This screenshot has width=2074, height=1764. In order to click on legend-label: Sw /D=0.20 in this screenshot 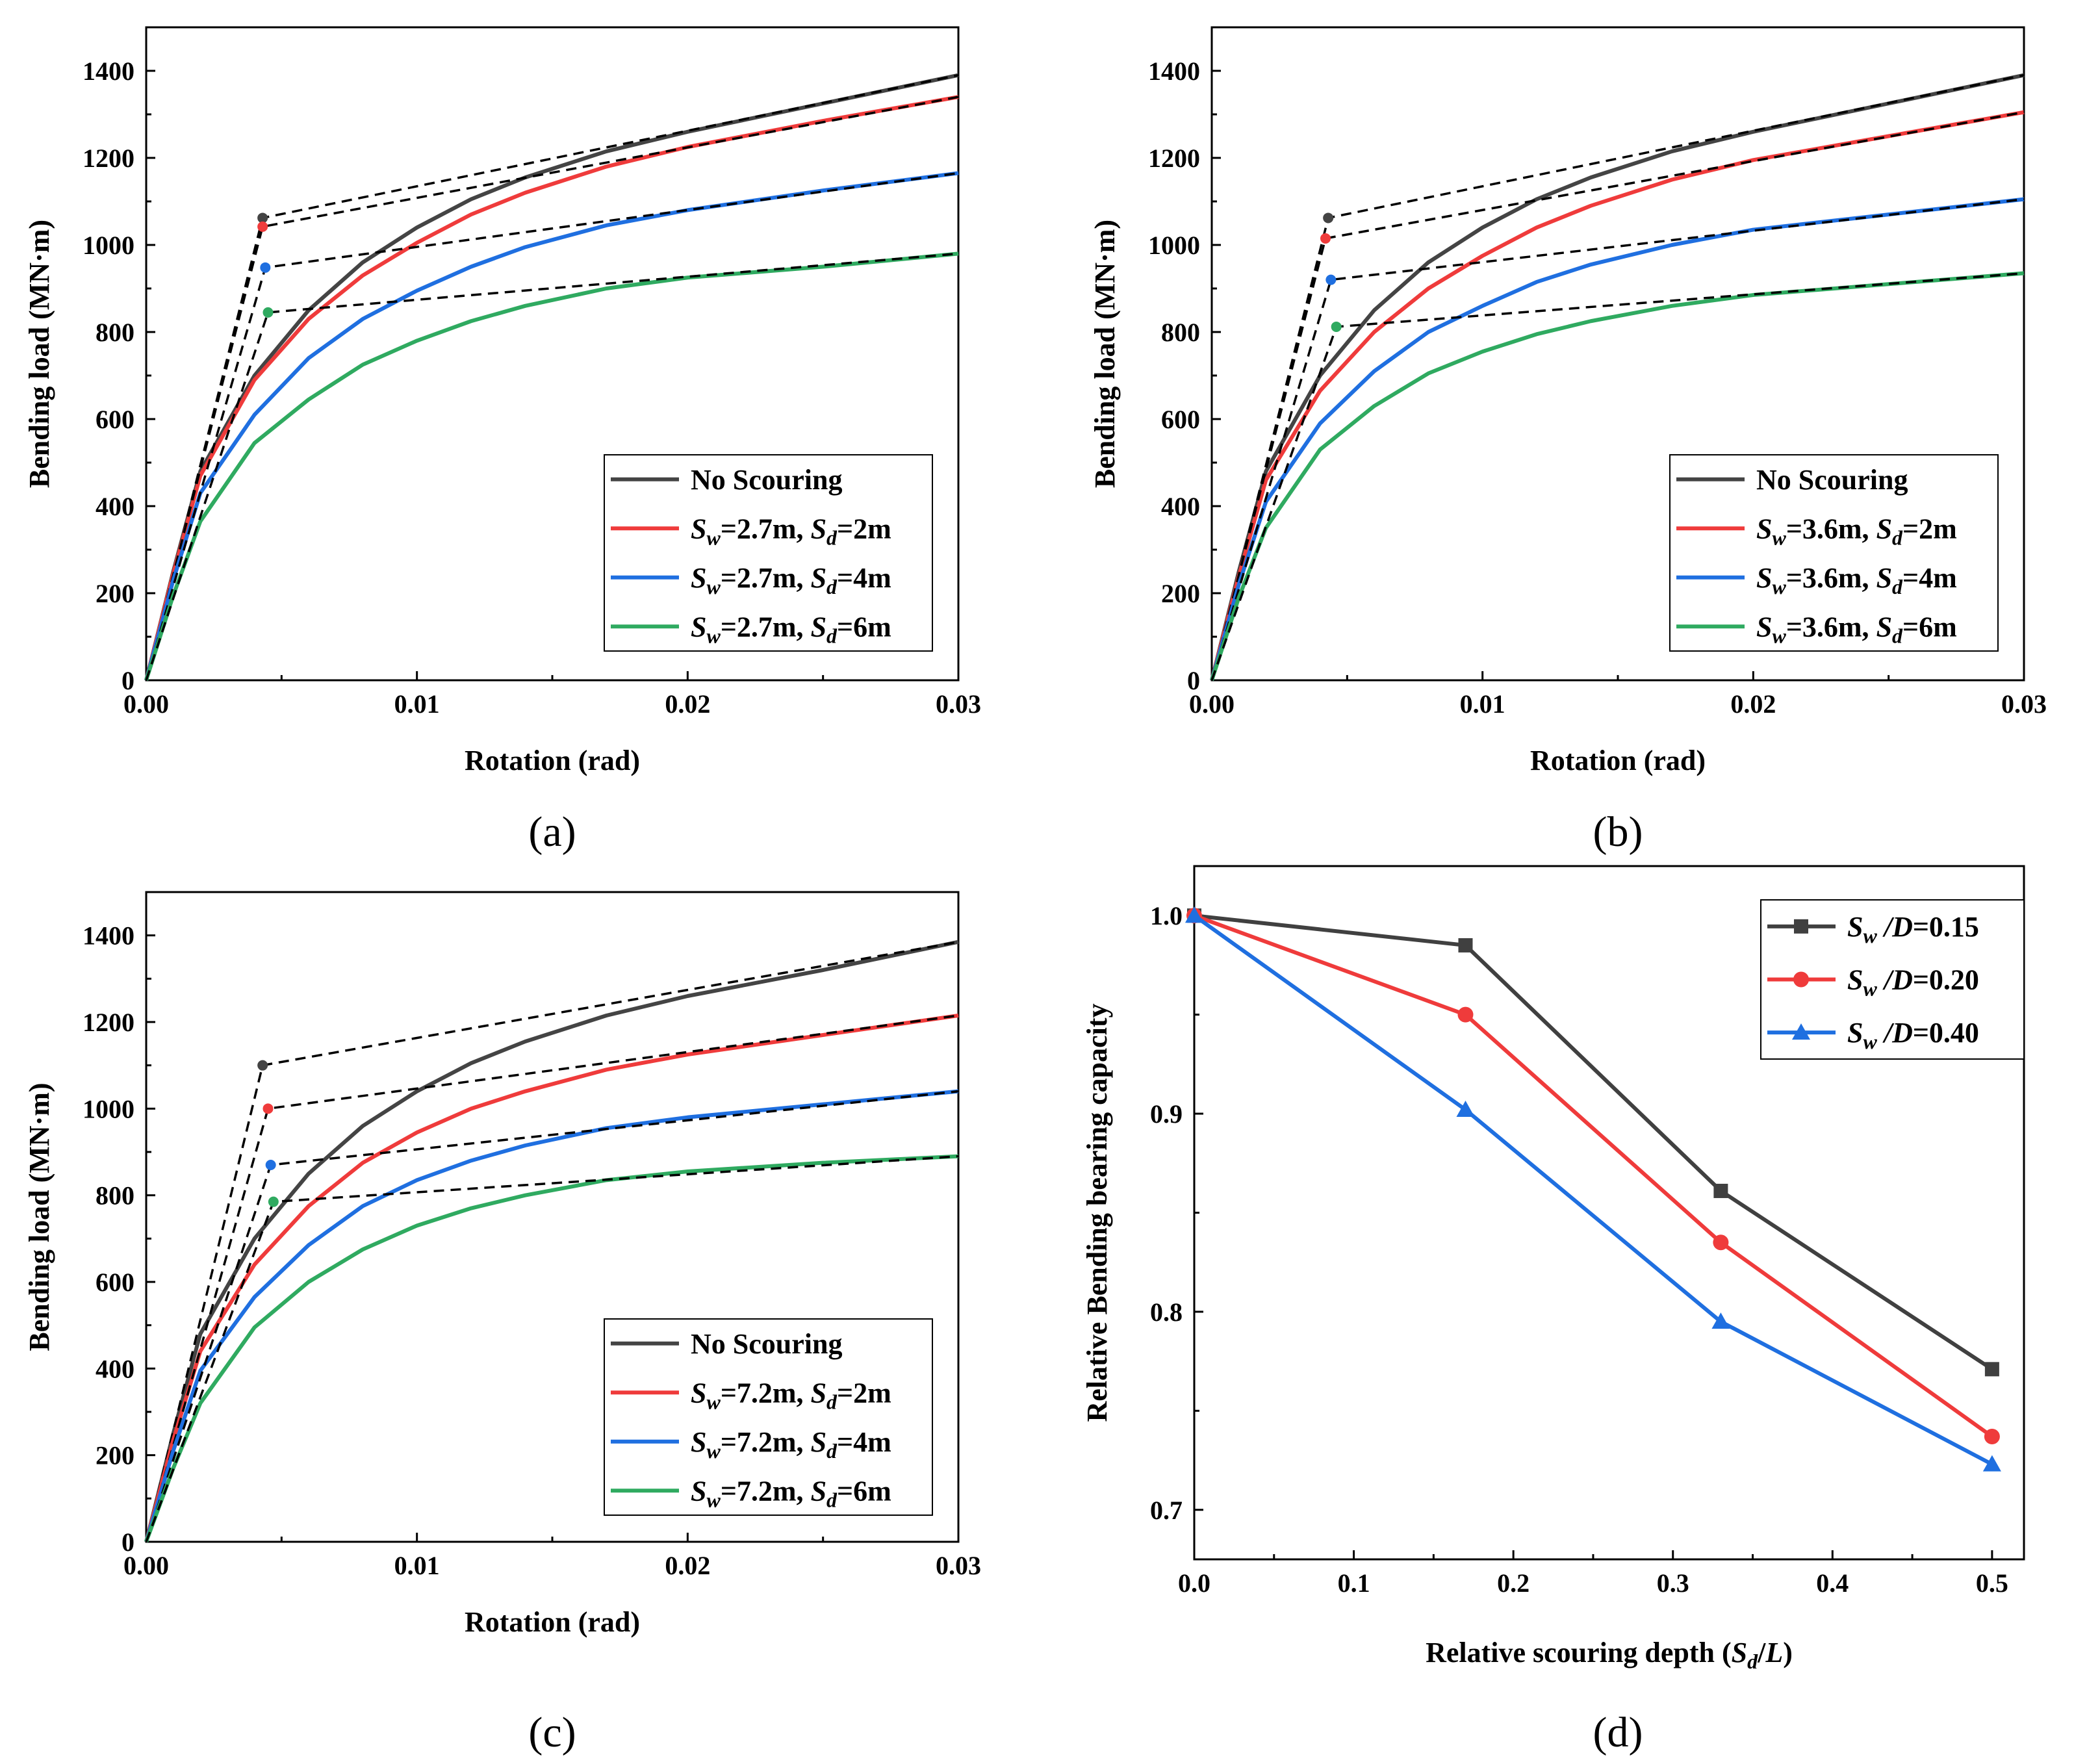, I will do `click(1913, 982)`.